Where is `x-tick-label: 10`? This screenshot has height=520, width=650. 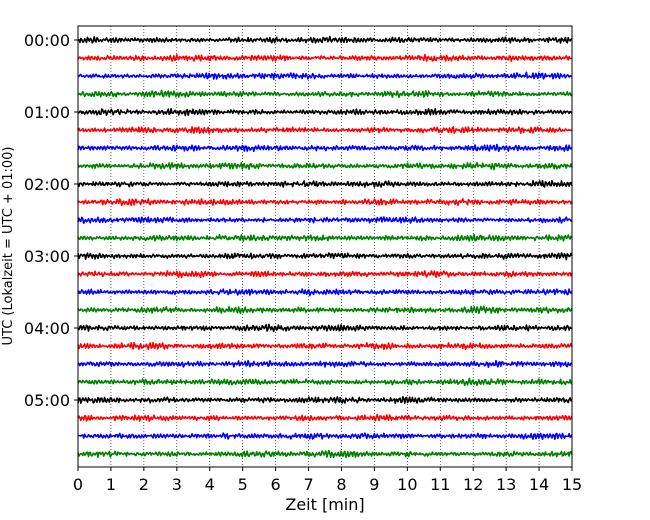
x-tick-label: 10 is located at coordinates (407, 484).